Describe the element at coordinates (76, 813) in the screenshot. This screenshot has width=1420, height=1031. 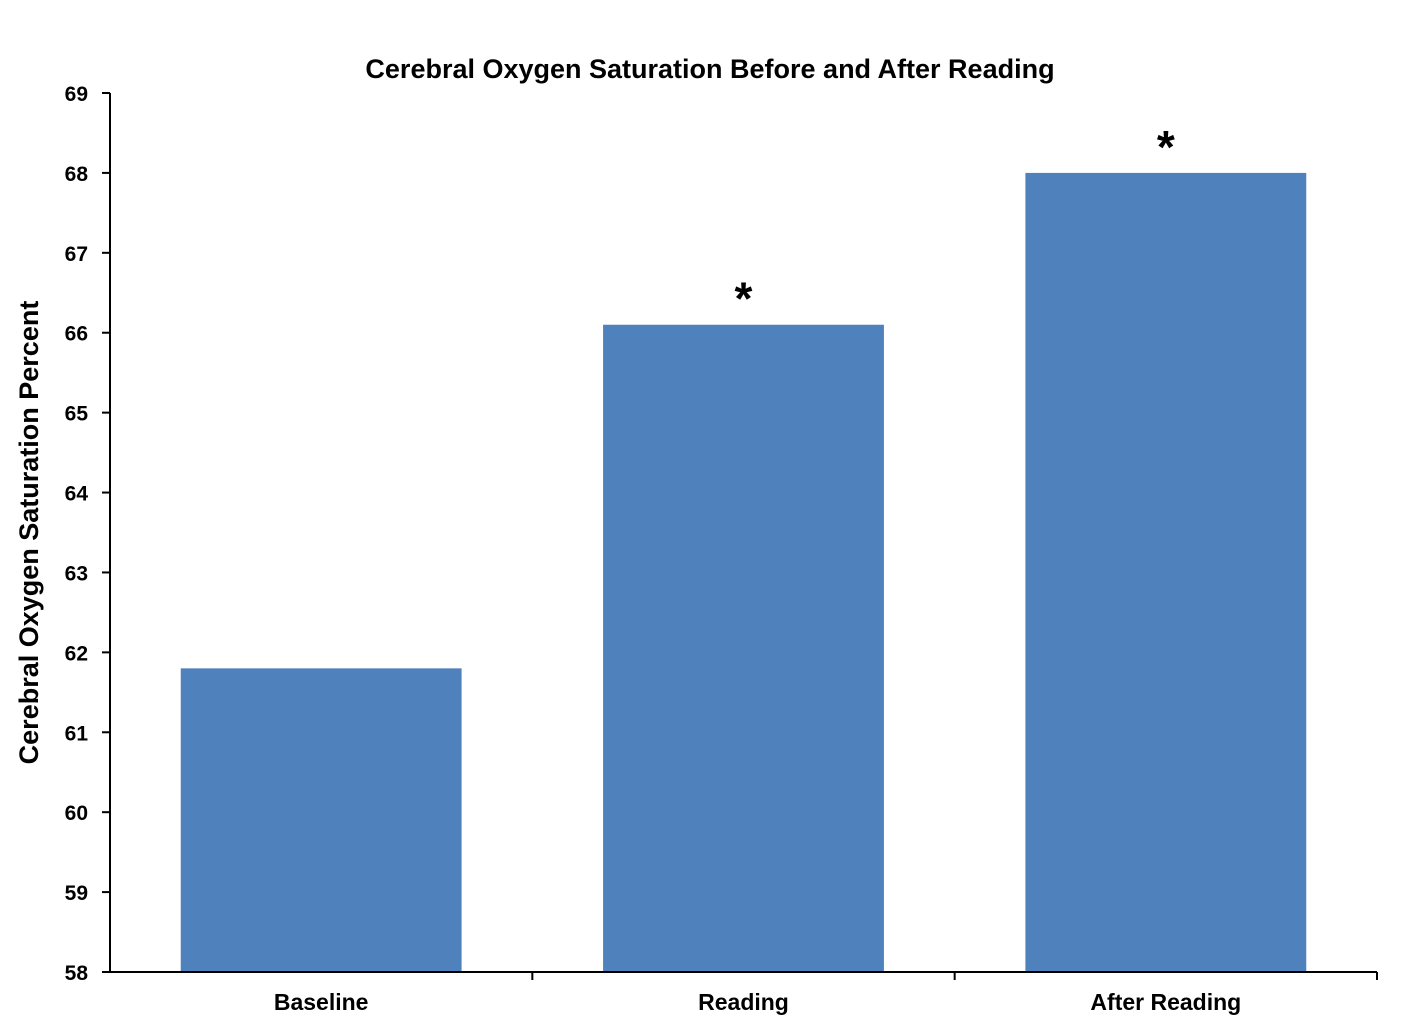
I see `y-tick-label: 60` at that location.